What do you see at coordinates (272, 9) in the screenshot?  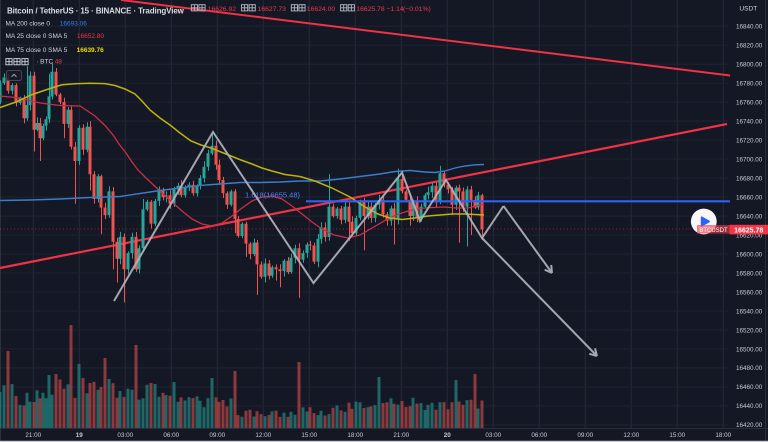 I see `svg-text: 16627.73` at bounding box center [272, 9].